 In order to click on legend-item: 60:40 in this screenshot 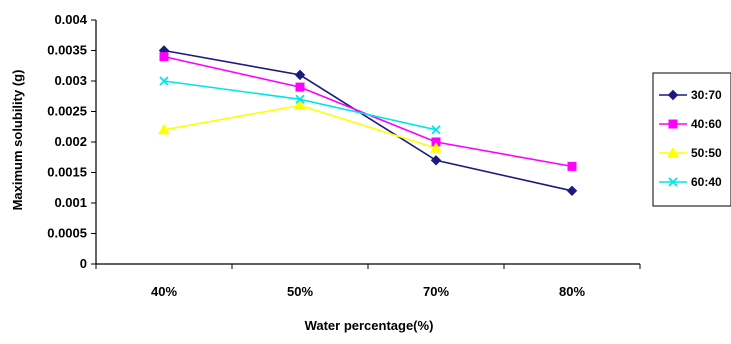, I will do `click(690, 182)`.